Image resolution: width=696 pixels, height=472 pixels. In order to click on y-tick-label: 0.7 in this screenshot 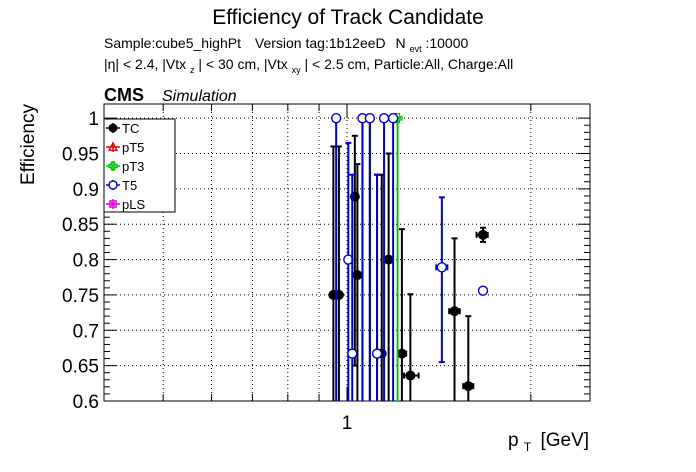, I will do `click(86, 331)`.